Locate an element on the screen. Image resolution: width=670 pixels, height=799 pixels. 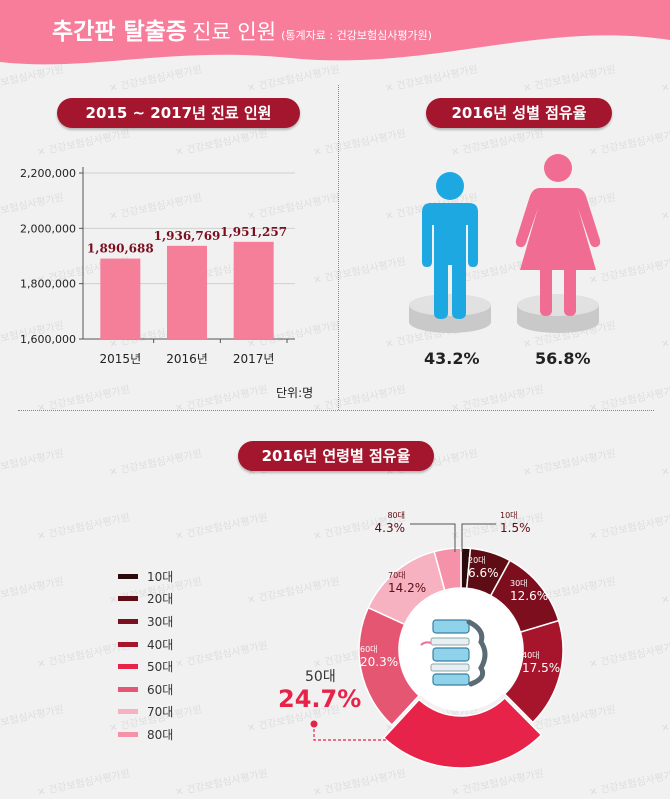
legend-item: 60대 is located at coordinates (145, 689).